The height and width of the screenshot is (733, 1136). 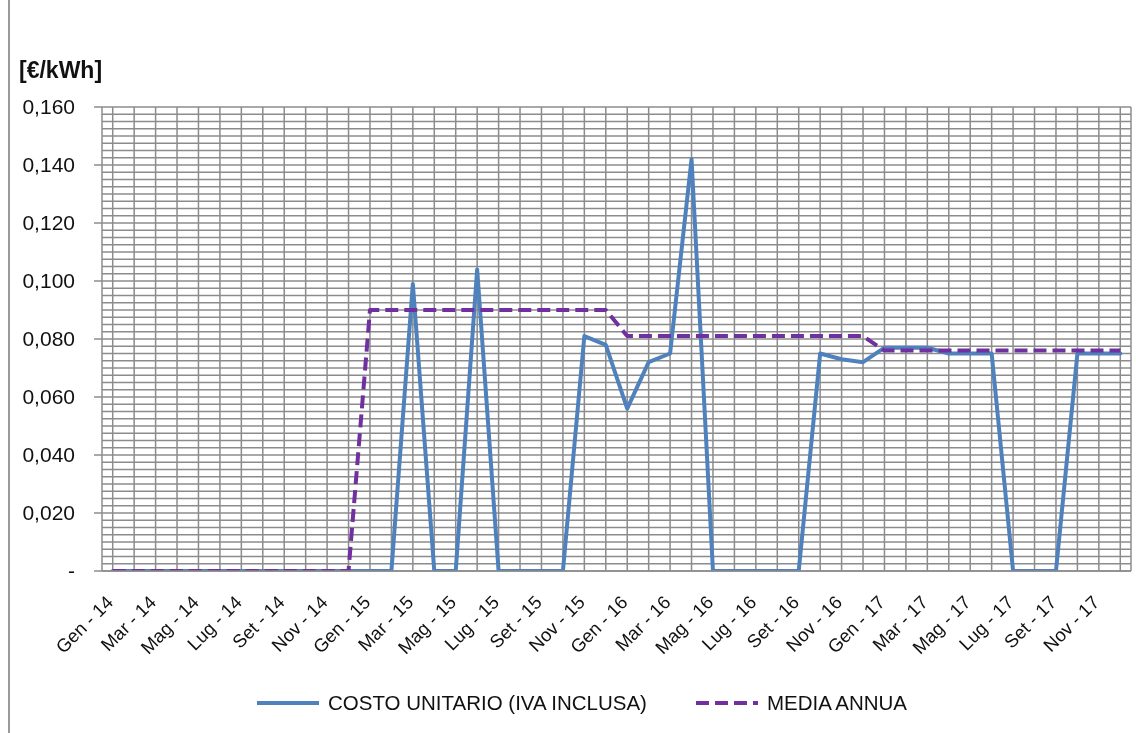 What do you see at coordinates (837, 703) in the screenshot?
I see `legend-label: MEDIA ANNUA` at bounding box center [837, 703].